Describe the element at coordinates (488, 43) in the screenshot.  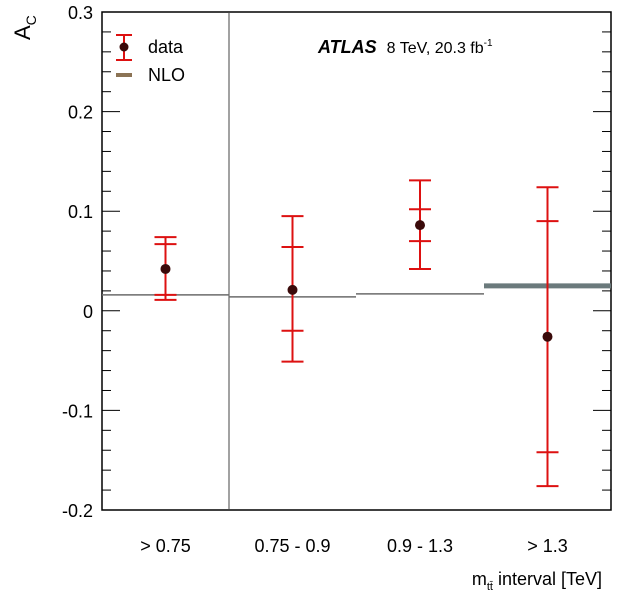
I see `lumi-superscript: -1` at that location.